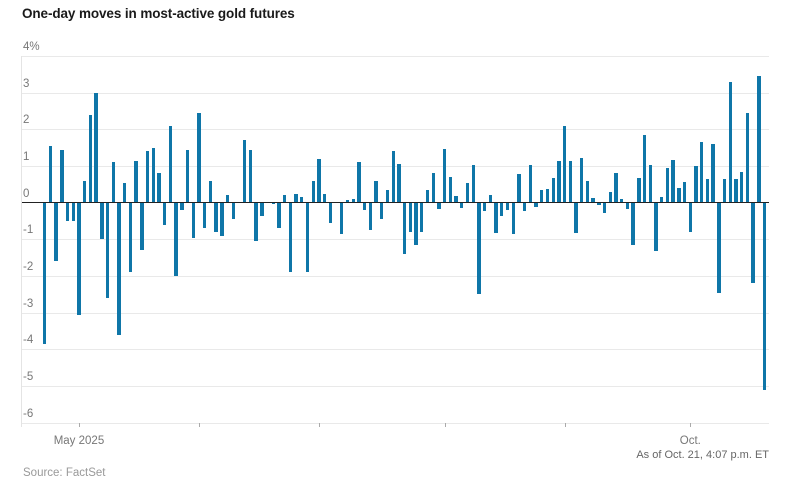 Image resolution: width=788 pixels, height=478 pixels. What do you see at coordinates (28, 303) in the screenshot?
I see `y-tick-label: -3` at bounding box center [28, 303].